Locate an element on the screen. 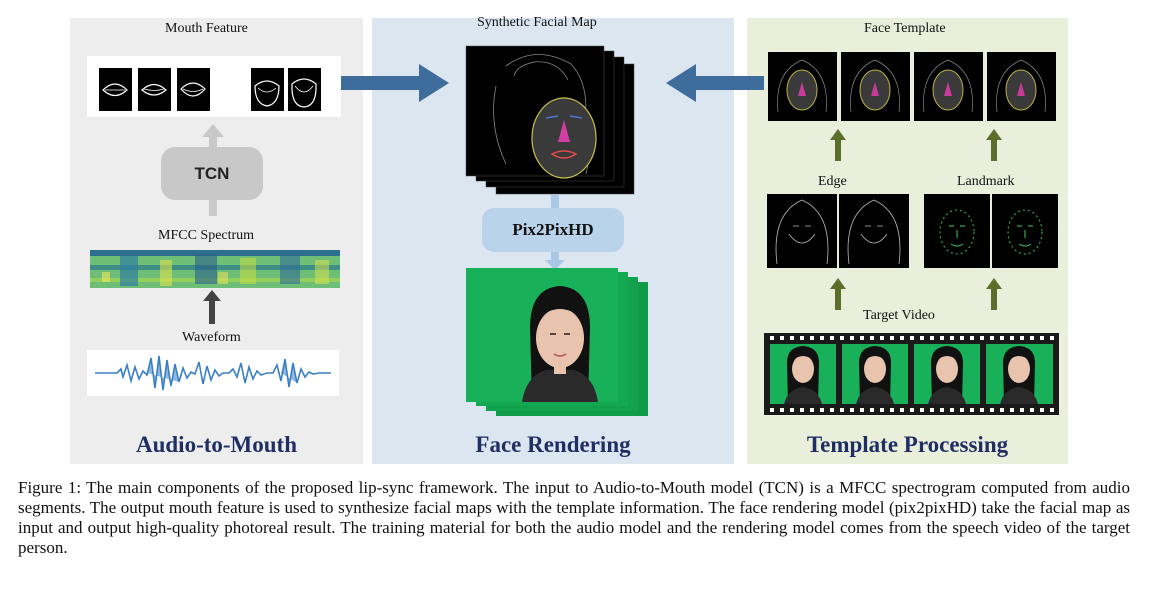 This screenshot has height=594, width=1149. landmark-label: Landmark is located at coordinates (986, 181).